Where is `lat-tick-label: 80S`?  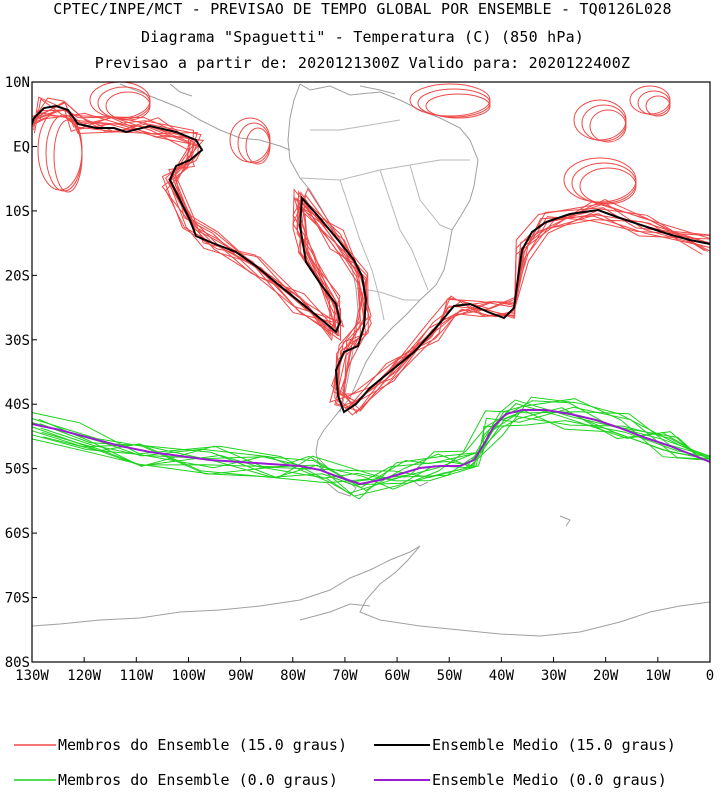
lat-tick-label: 80S is located at coordinates (17, 663).